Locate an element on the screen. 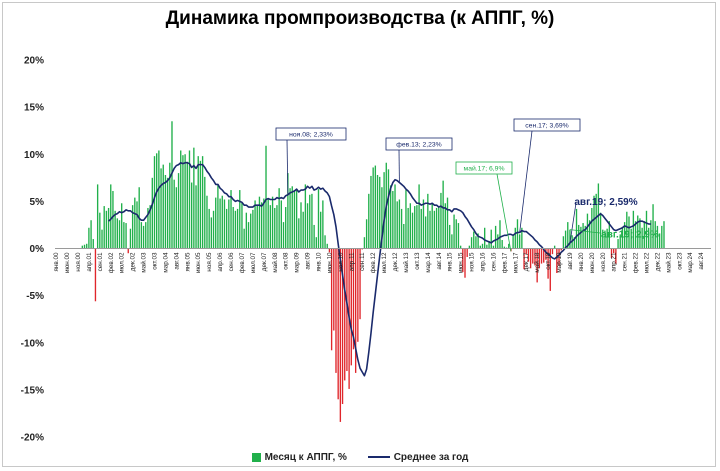 The image size is (720, 471). x-tick-label: ноя.00 is located at coordinates (78, 262).